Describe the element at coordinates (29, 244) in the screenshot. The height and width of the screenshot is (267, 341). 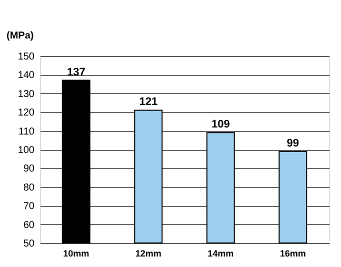
I see `y-tick-label: 50` at that location.